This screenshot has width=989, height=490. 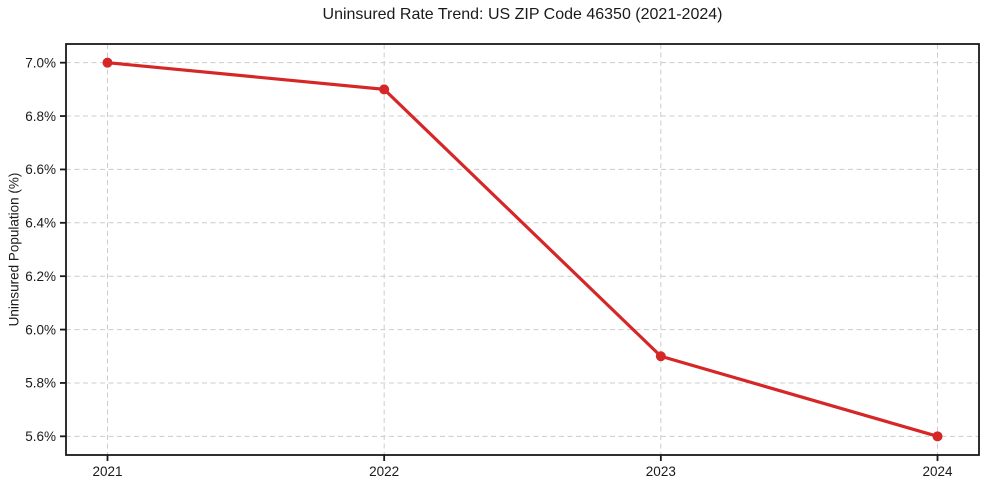 What do you see at coordinates (40, 383) in the screenshot?
I see `y-tick-label: 5.8%` at bounding box center [40, 383].